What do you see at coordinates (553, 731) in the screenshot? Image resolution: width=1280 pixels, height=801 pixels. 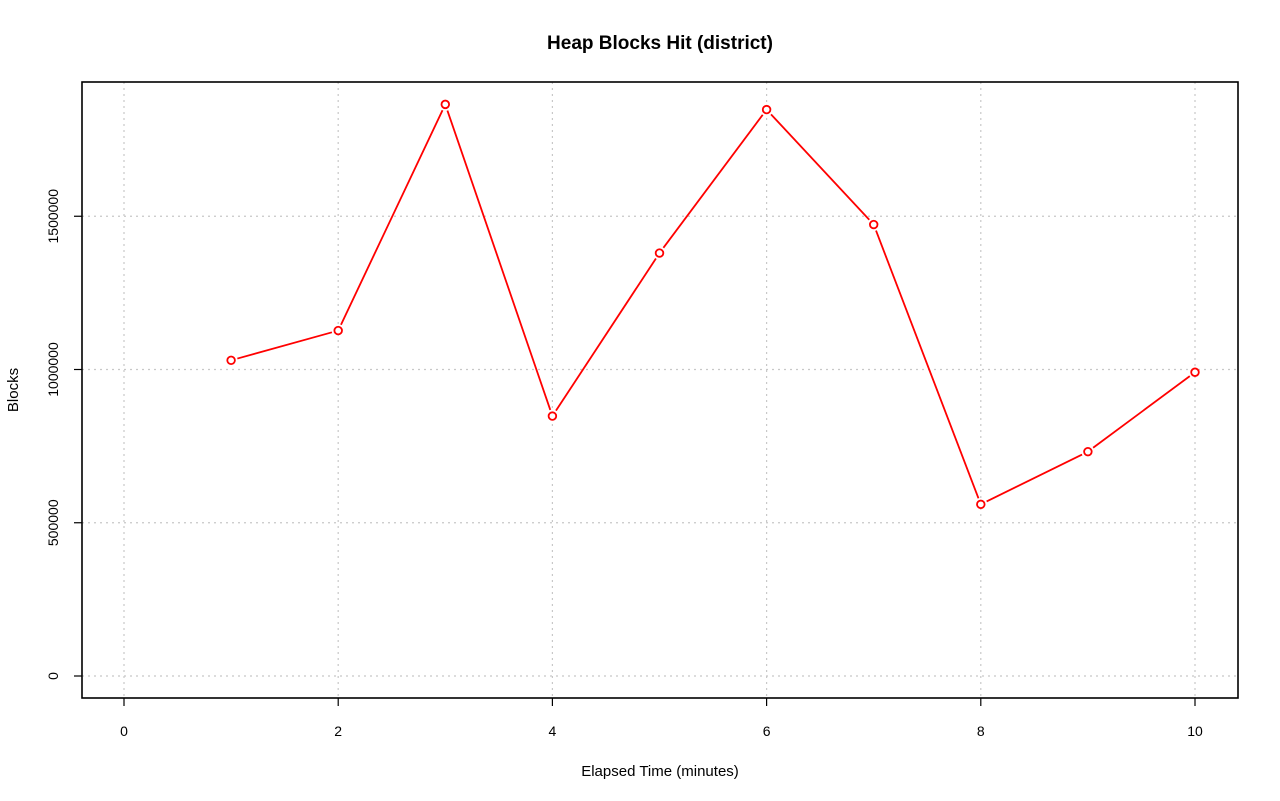 I see `x-tick-label: 4` at bounding box center [553, 731].